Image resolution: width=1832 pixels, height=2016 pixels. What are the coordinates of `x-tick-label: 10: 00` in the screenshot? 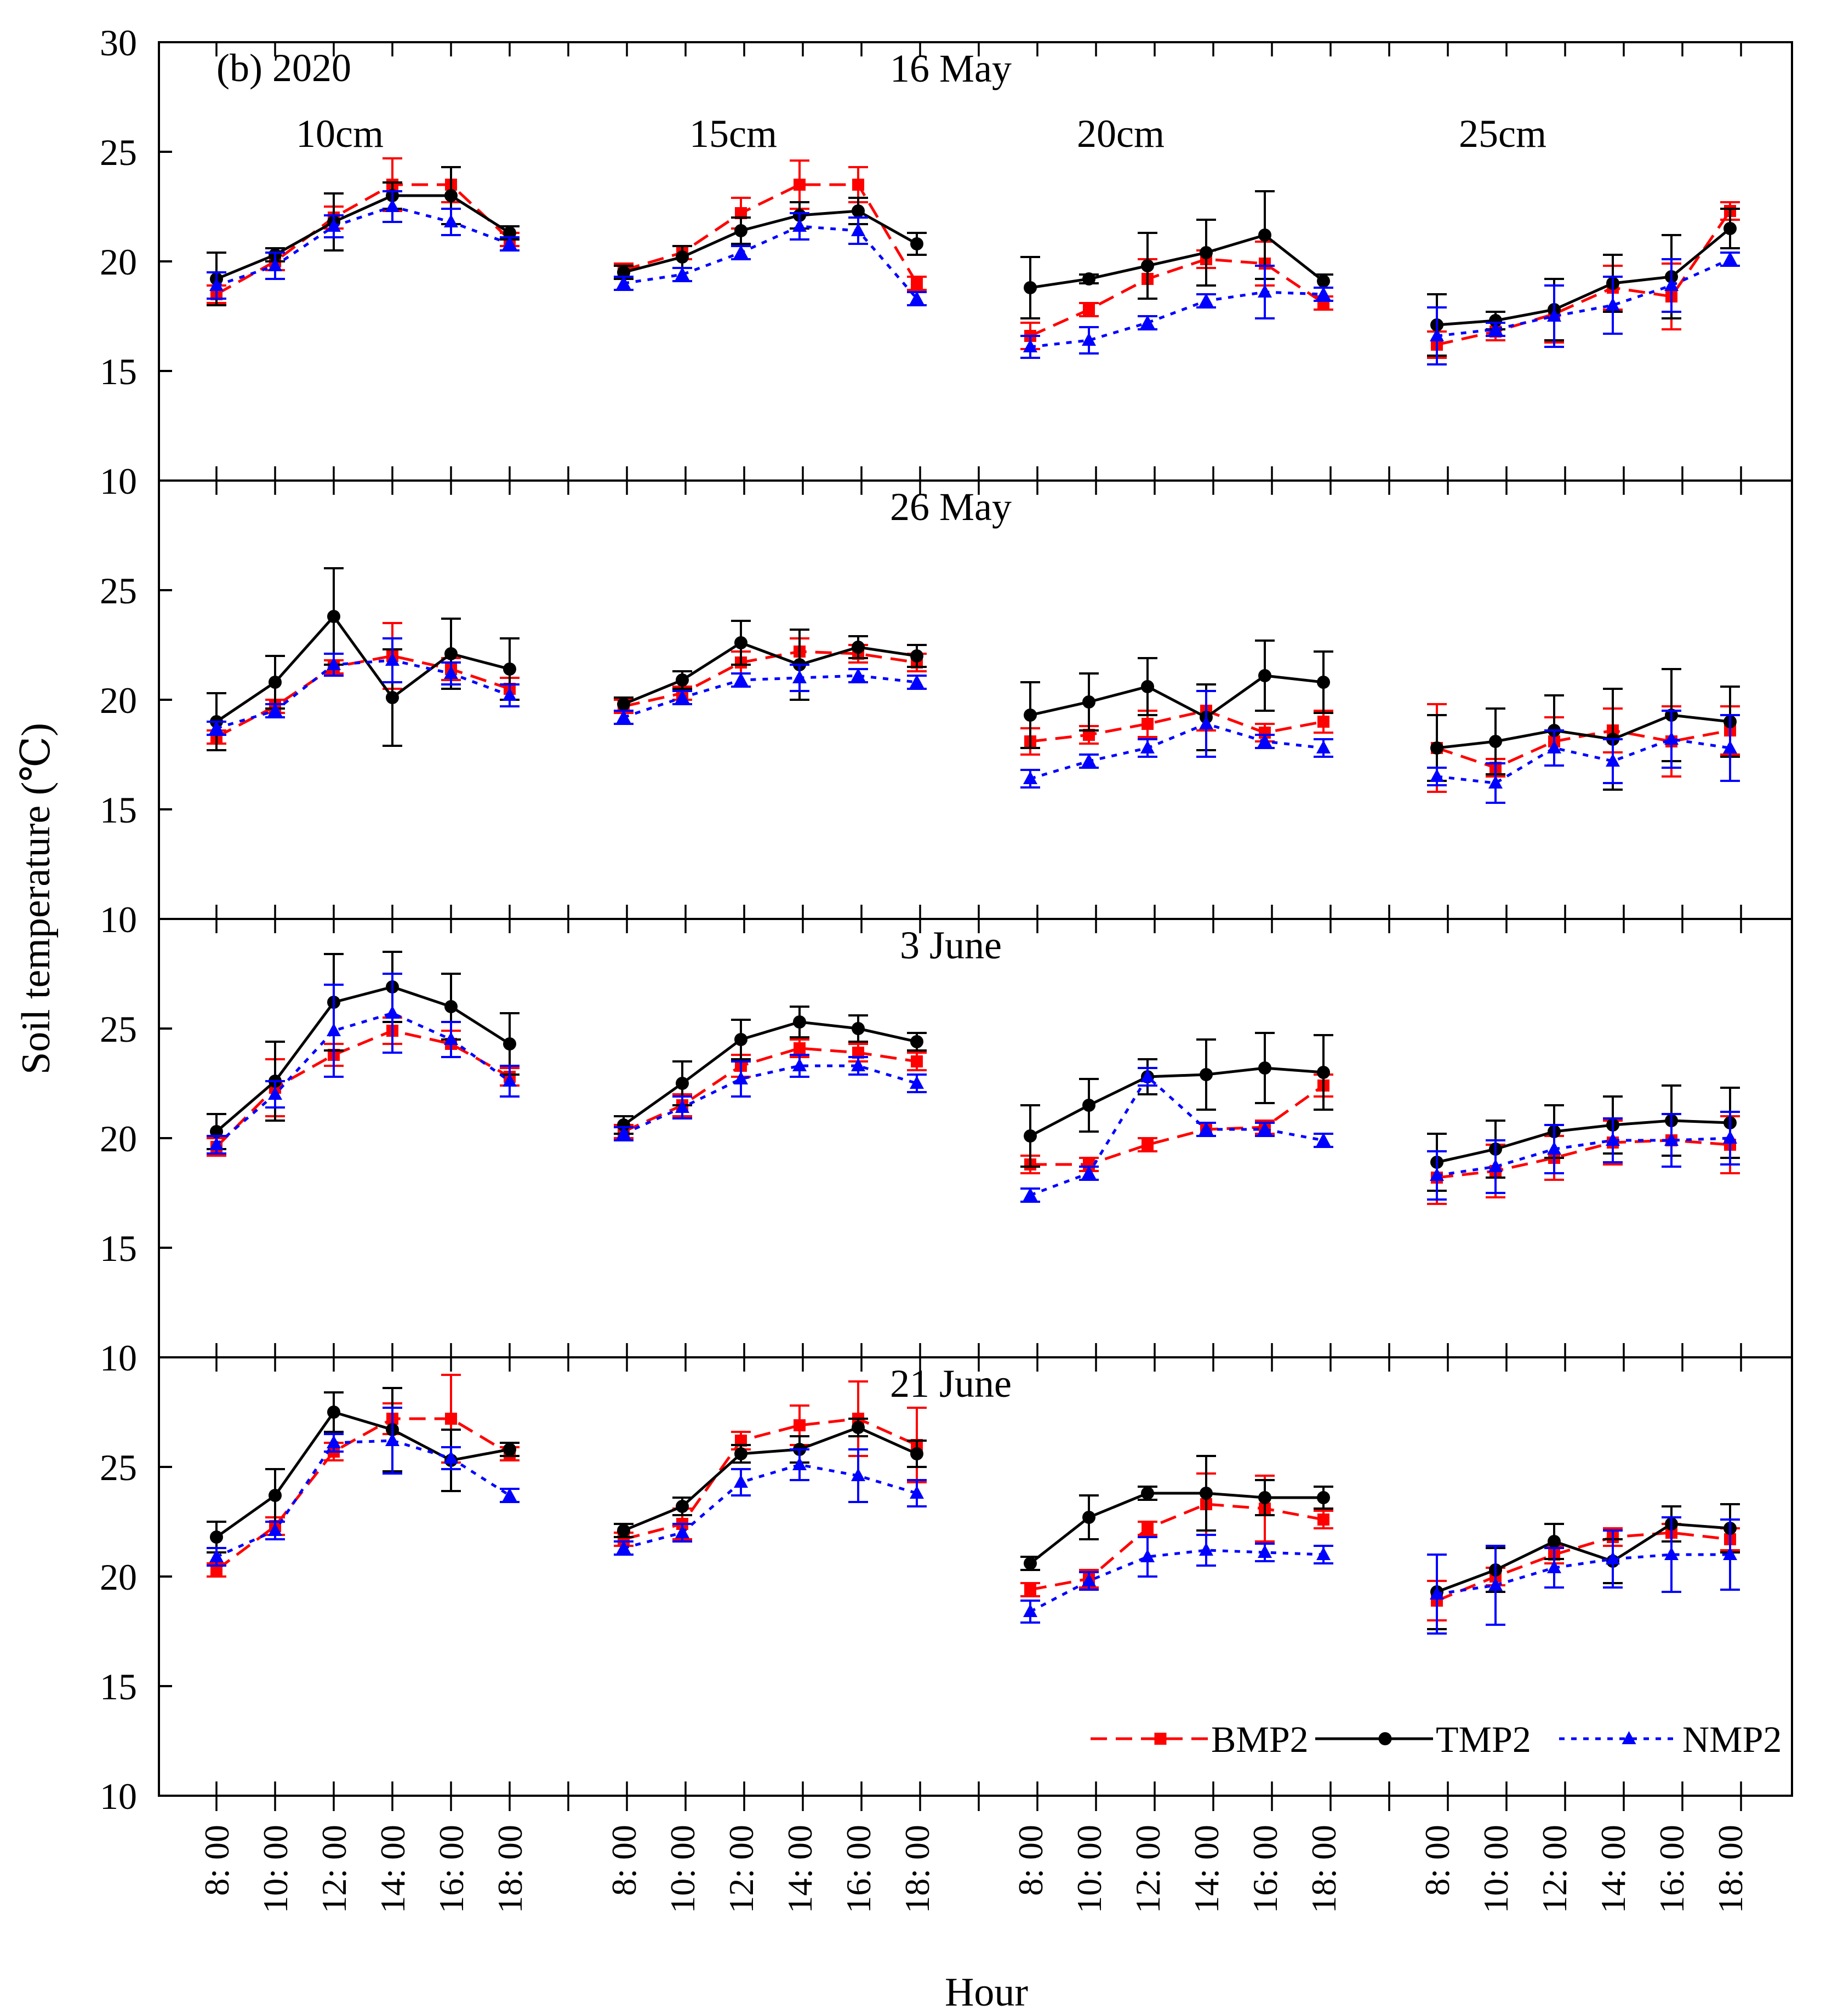 It's located at (1495, 1869).